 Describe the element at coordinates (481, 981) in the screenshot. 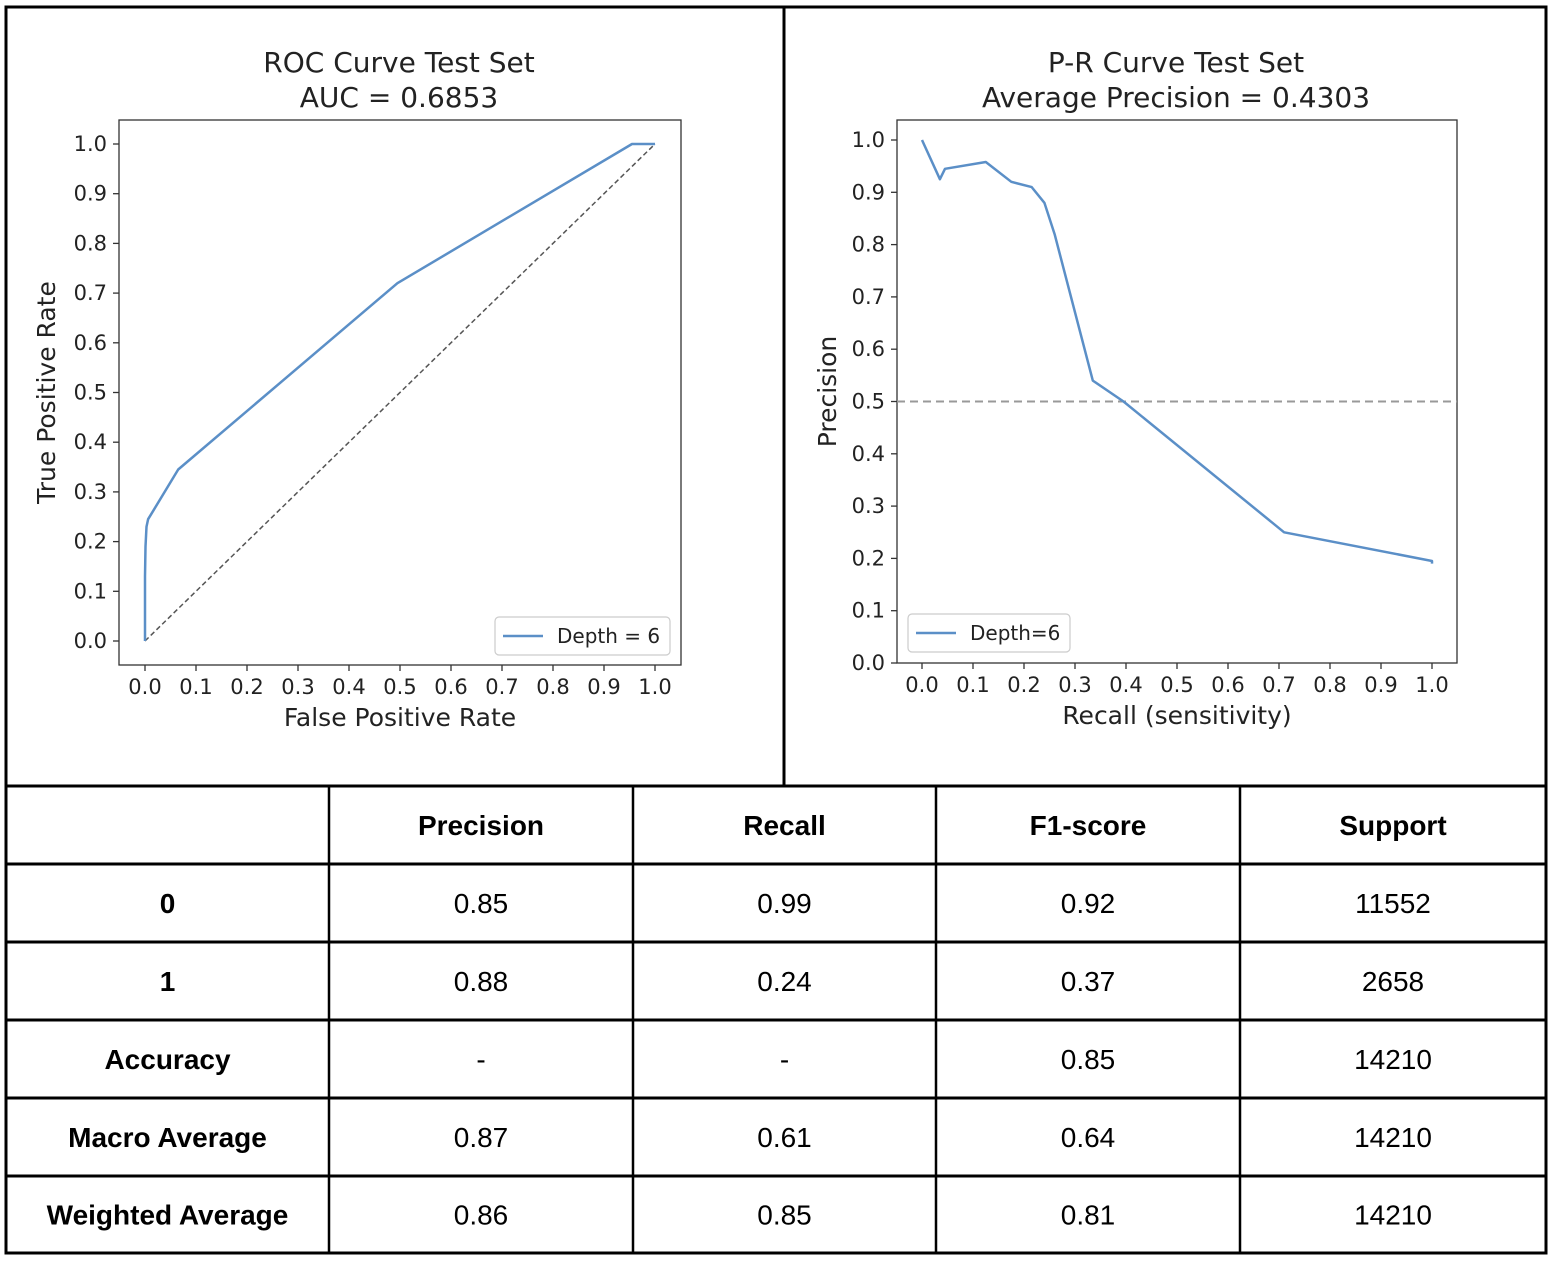

I see `table-cell: 0.88` at that location.